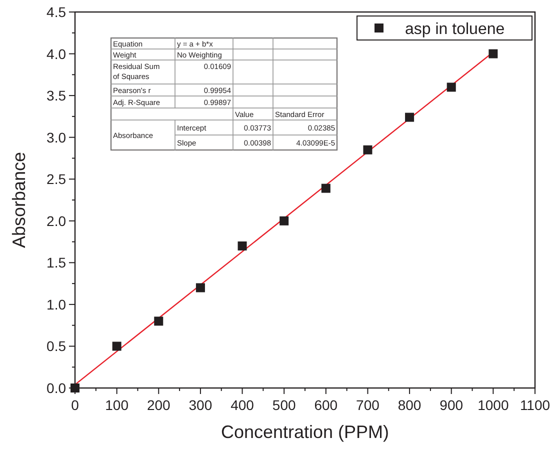 The width and height of the screenshot is (553, 450). What do you see at coordinates (284, 405) in the screenshot?
I see `x-tick-label: 500` at bounding box center [284, 405].